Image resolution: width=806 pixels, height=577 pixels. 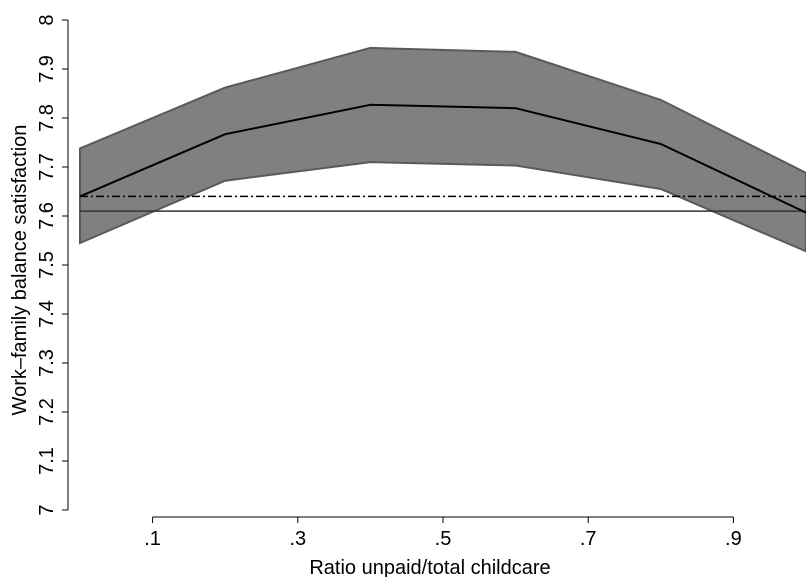 I want to click on y-axis-title: Work–family balance satisfaction, so click(x=20, y=270).